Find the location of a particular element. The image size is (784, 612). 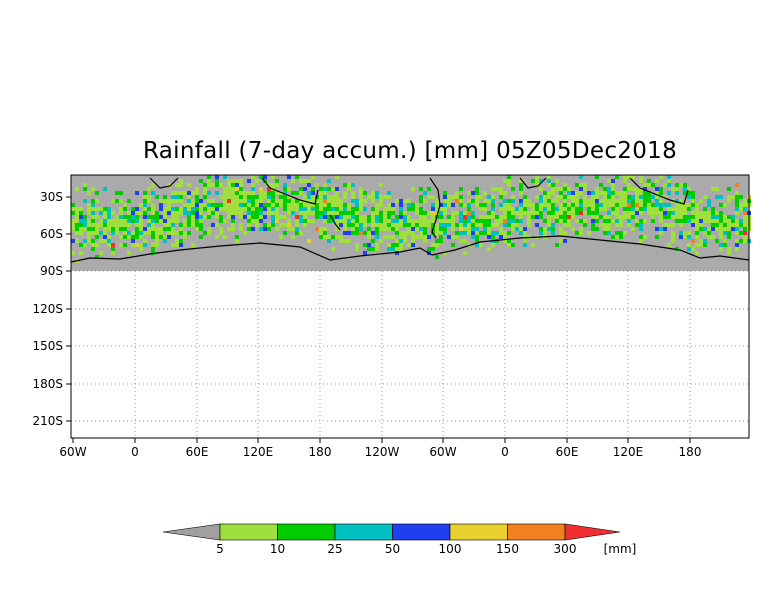

colorbar-segment is located at coordinates (363, 532).